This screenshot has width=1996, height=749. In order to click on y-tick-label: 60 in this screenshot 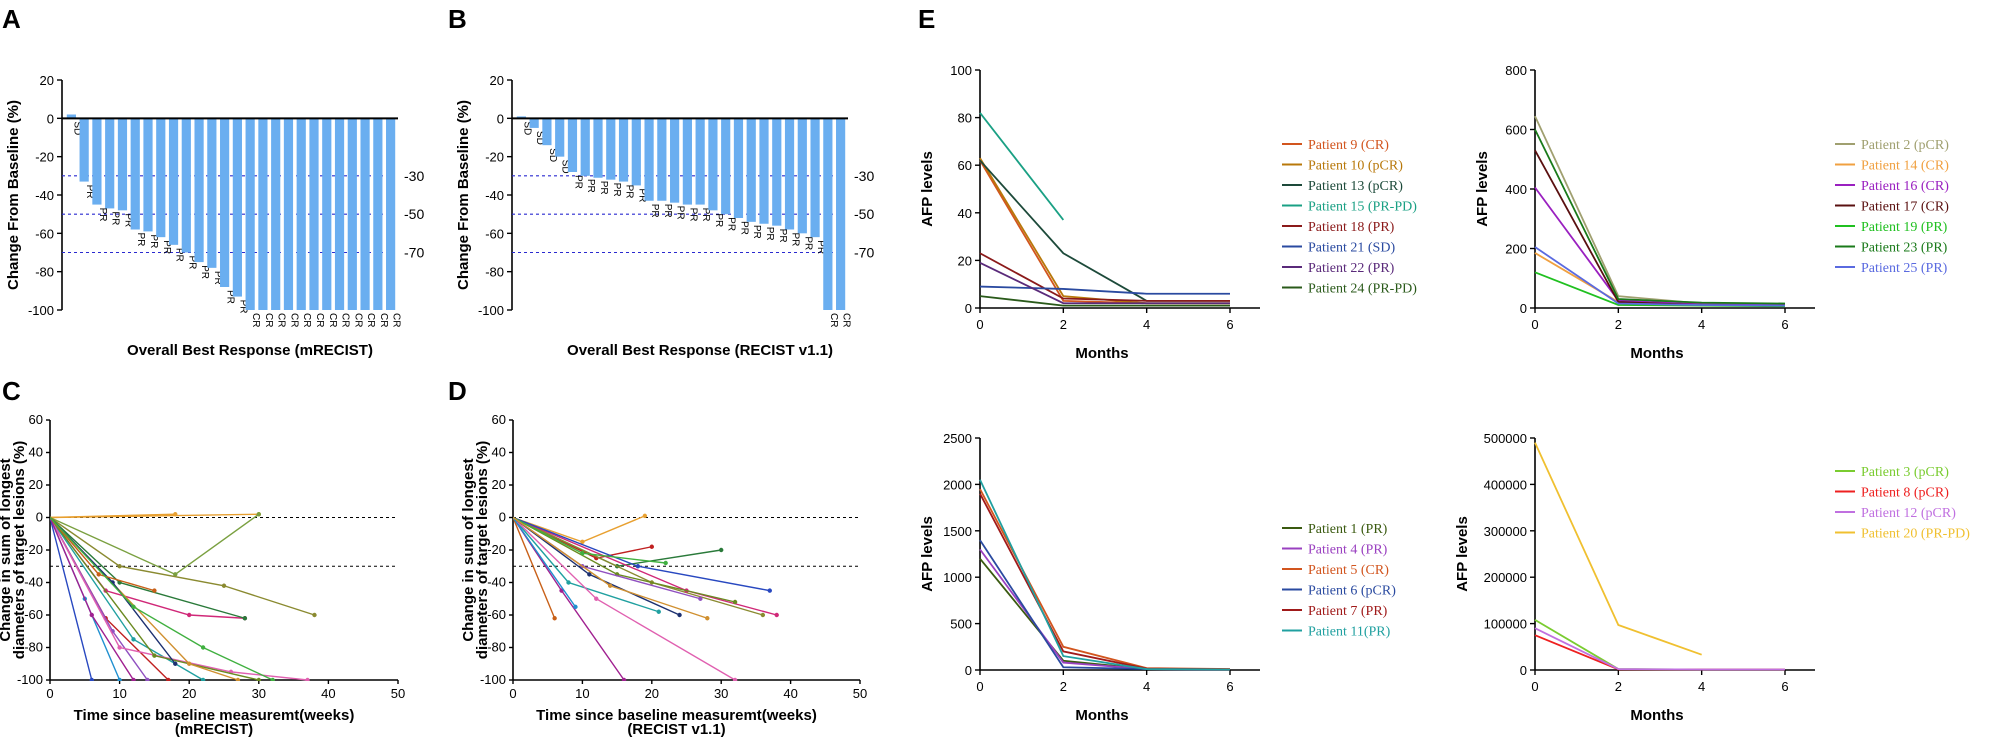, I will do `click(965, 165)`.